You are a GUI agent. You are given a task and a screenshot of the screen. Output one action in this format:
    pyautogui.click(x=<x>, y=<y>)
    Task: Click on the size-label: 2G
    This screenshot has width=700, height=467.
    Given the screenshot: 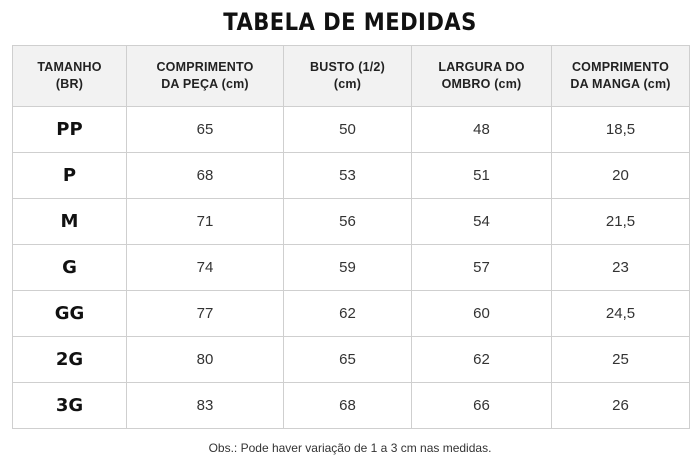 What is the action you would take?
    pyautogui.click(x=69, y=359)
    